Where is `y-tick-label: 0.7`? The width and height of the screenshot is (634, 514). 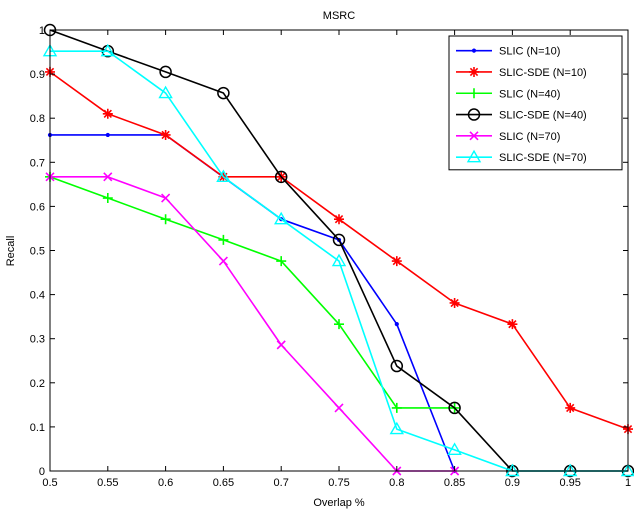 y-tick-label: 0.7 is located at coordinates (37, 163).